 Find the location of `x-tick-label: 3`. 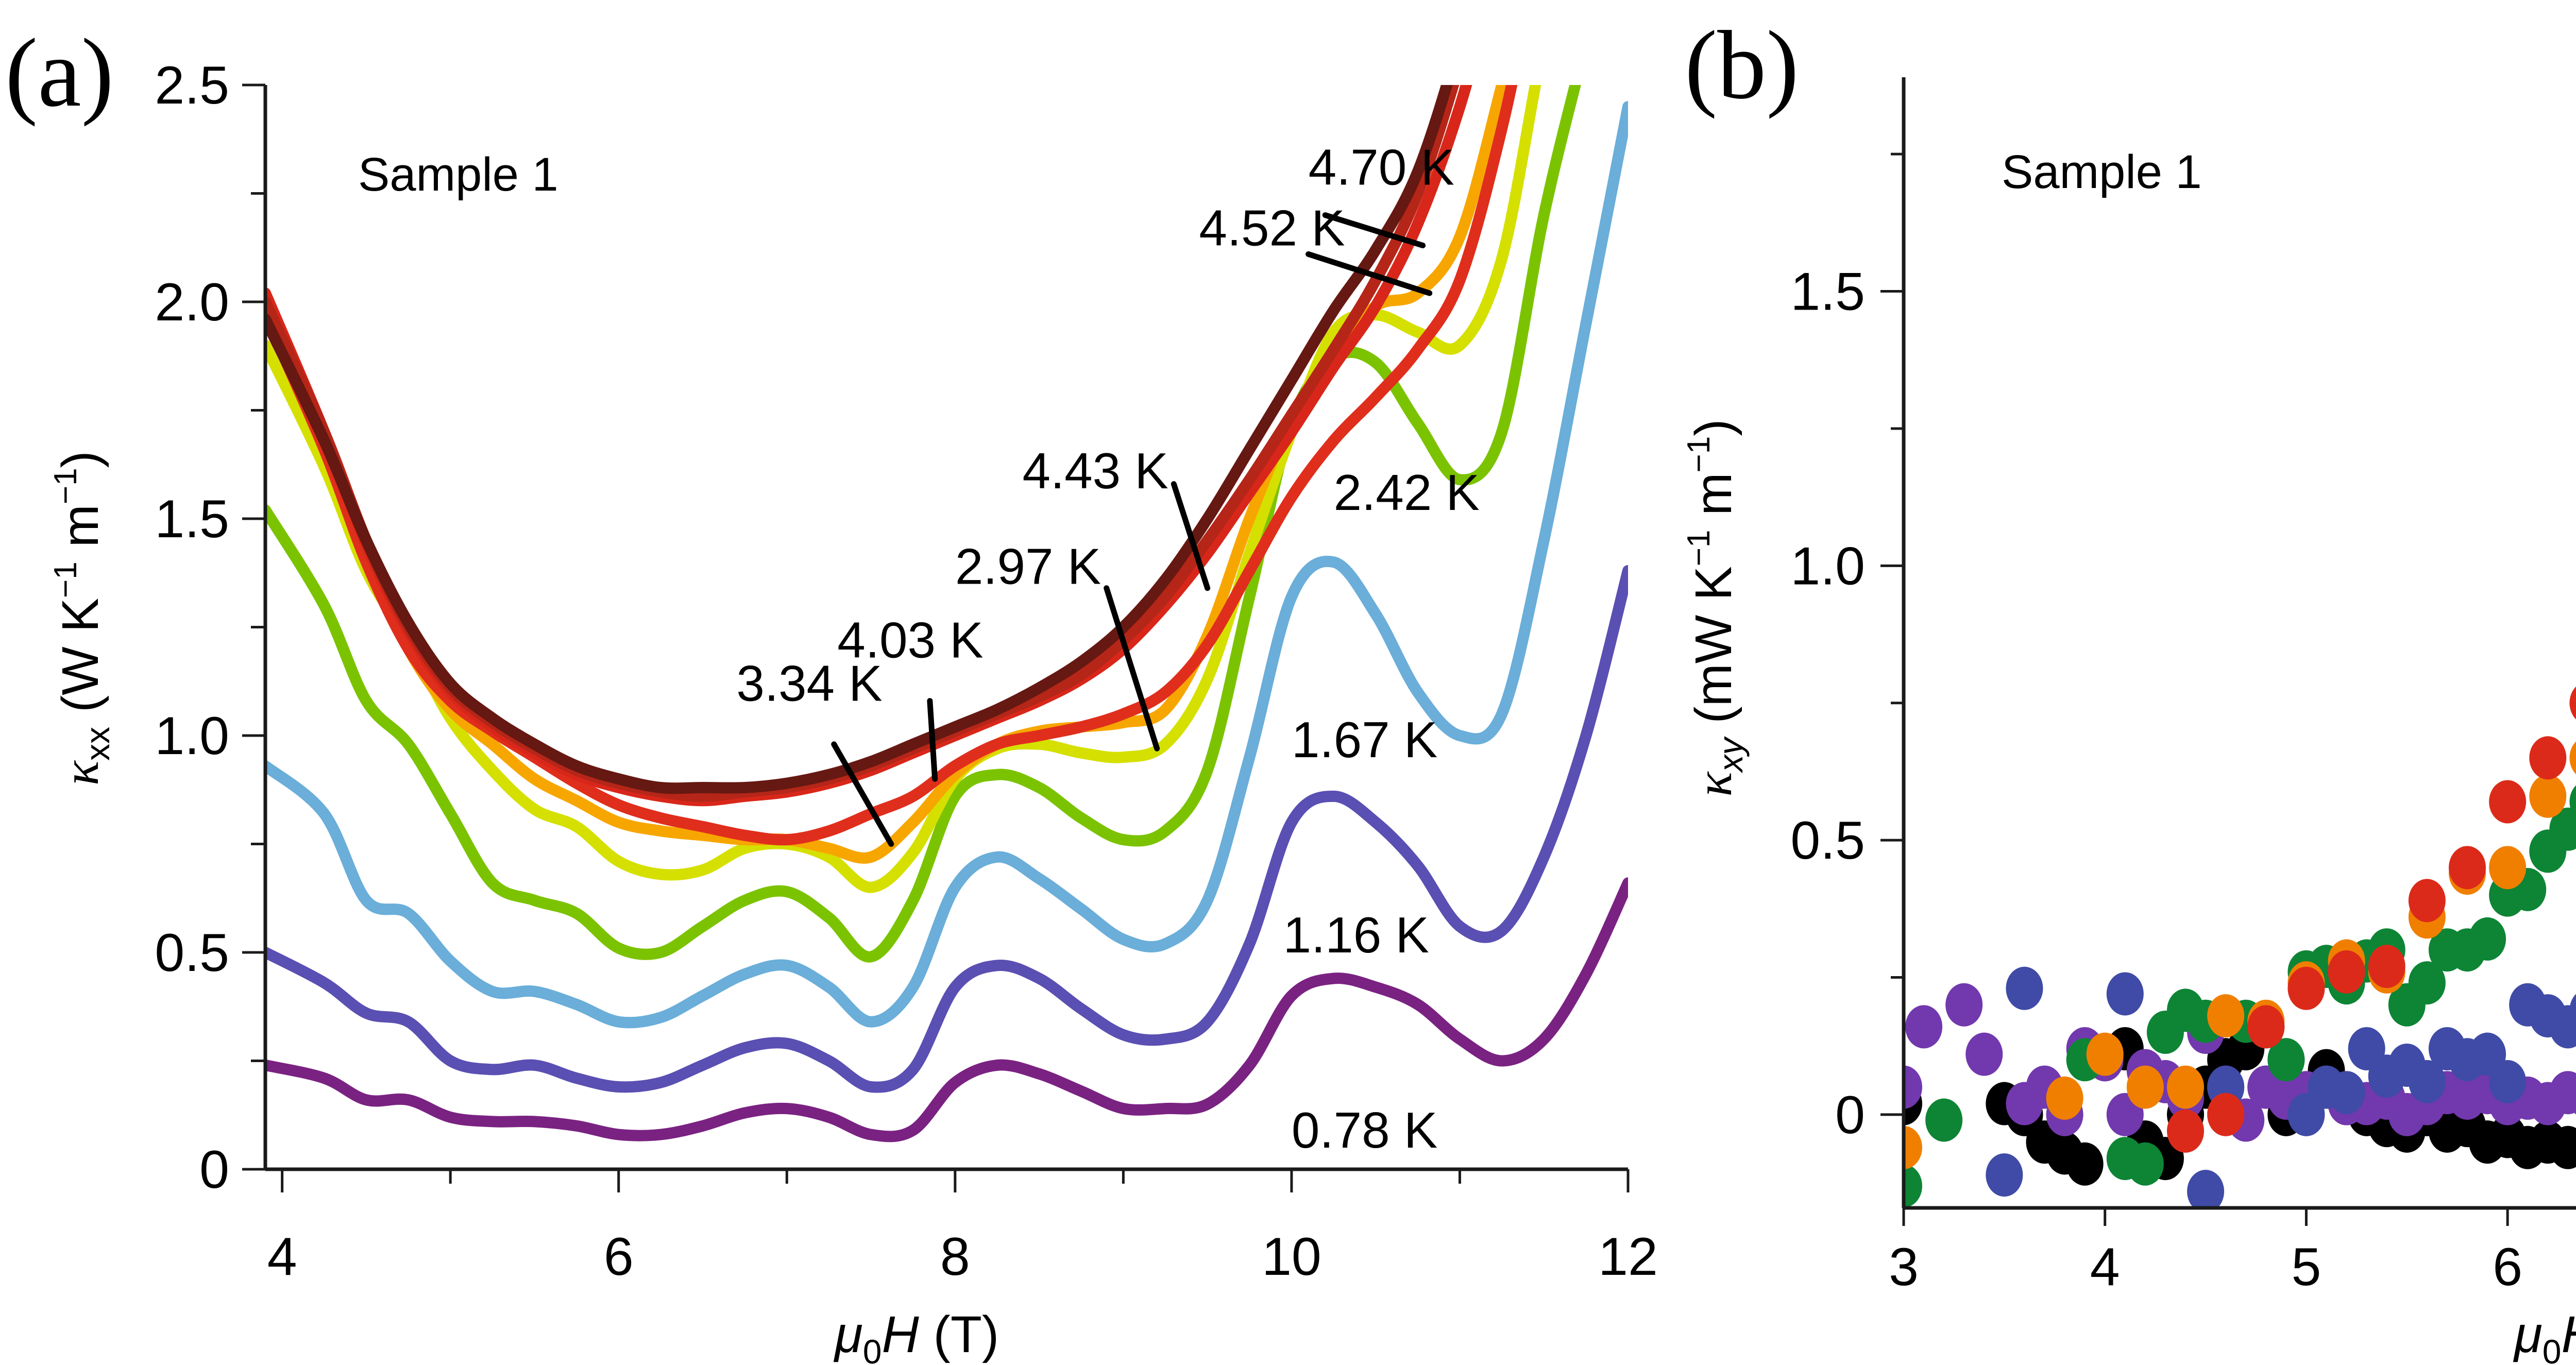

x-tick-label: 3 is located at coordinates (1904, 1267).